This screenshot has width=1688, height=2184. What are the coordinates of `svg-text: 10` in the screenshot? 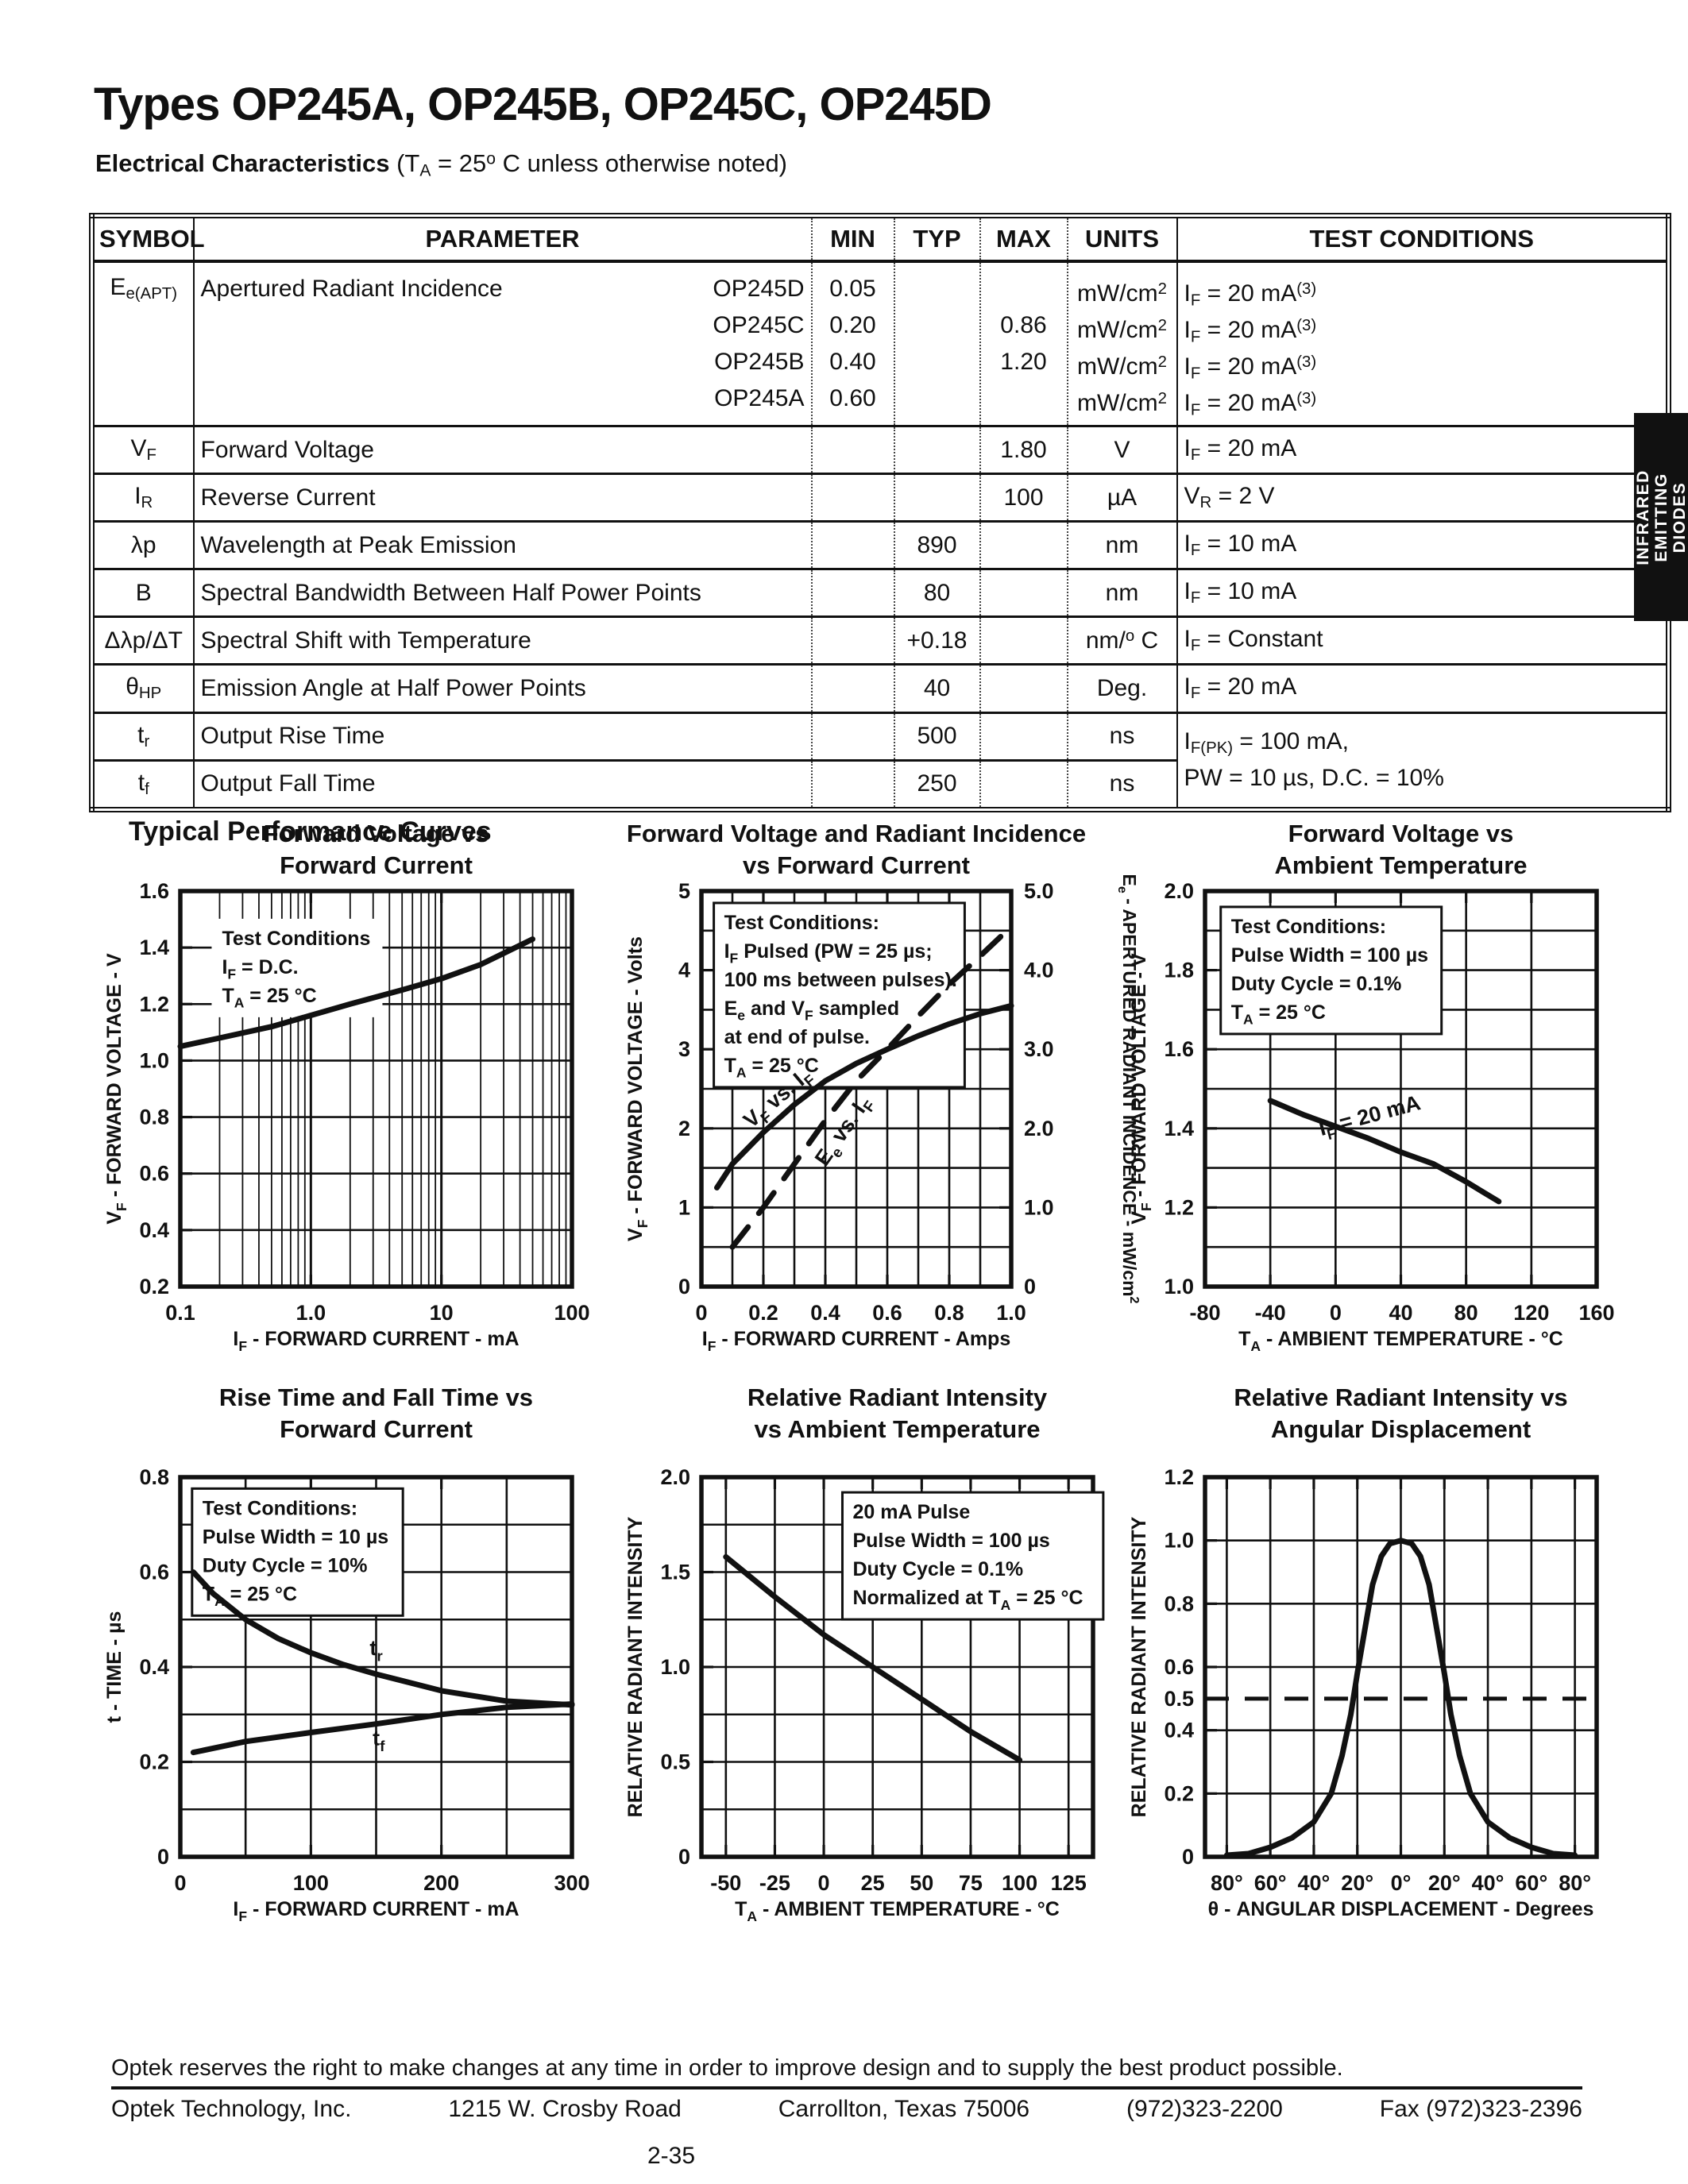 It's located at (442, 1313).